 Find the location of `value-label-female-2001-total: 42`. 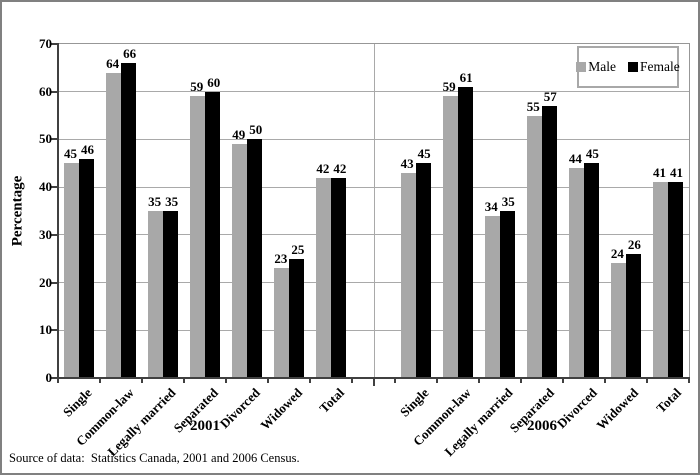

value-label-female-2001-total: 42 is located at coordinates (340, 168).